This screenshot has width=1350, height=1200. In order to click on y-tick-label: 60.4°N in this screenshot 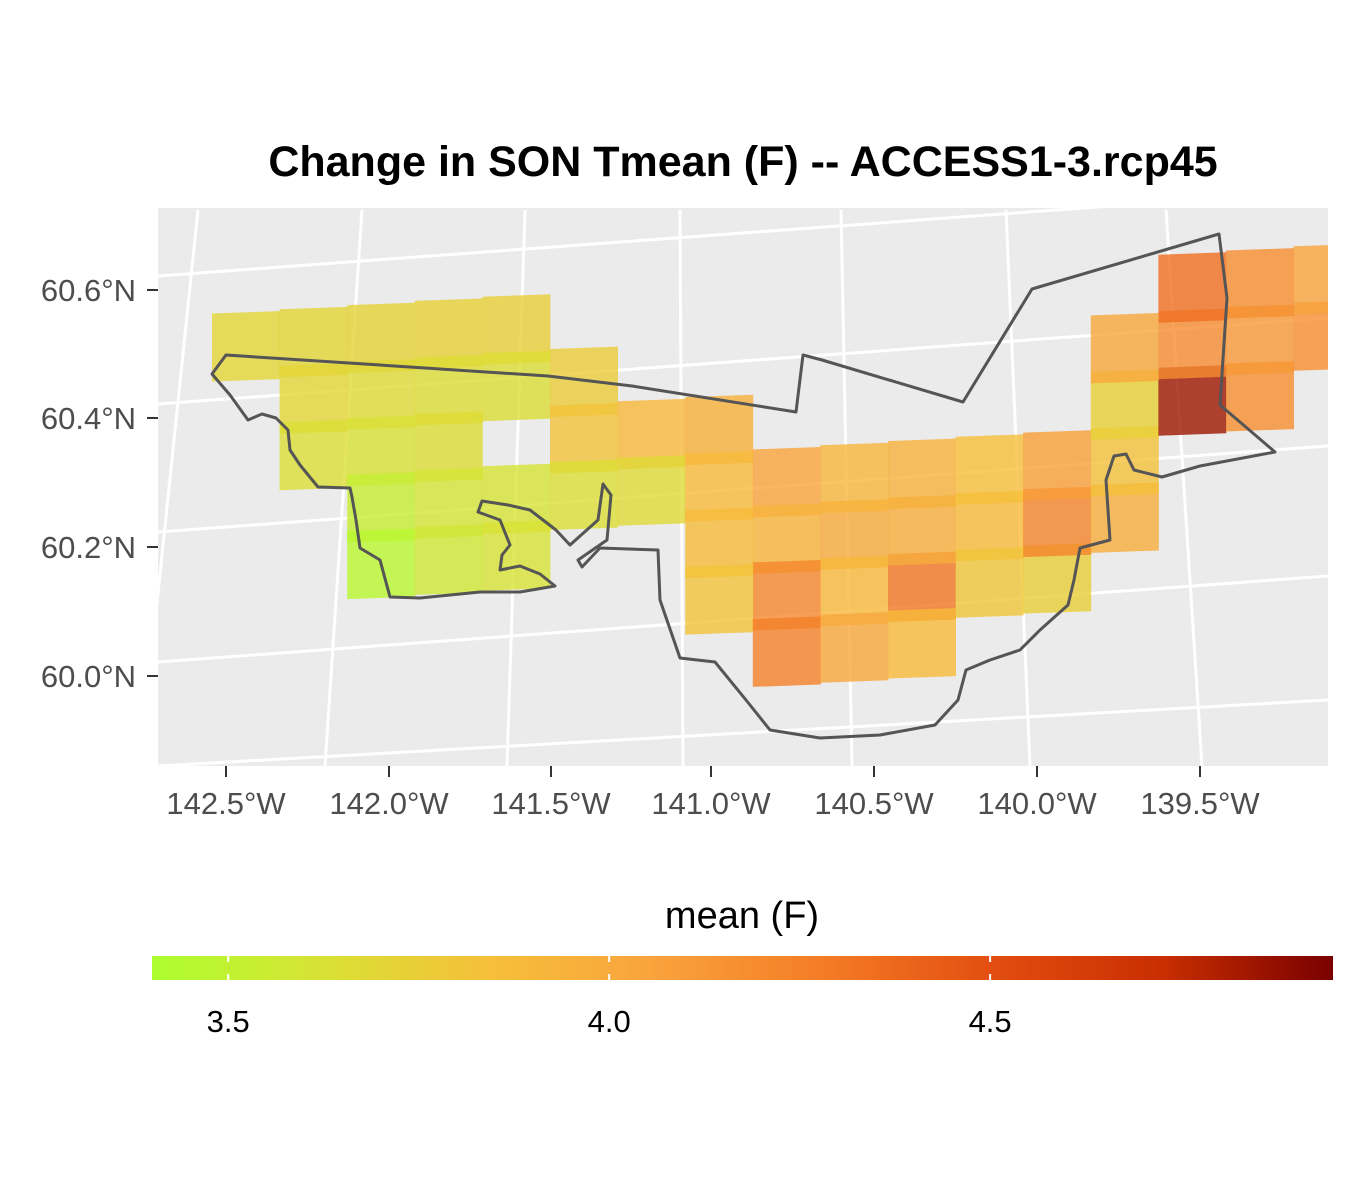, I will do `click(88, 418)`.